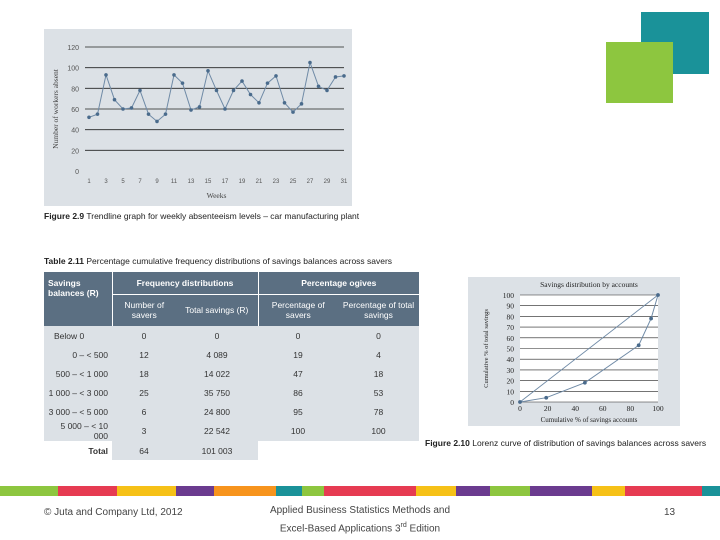 The width and height of the screenshot is (720, 540). I want to click on y-tick-label: 40, so click(511, 359).